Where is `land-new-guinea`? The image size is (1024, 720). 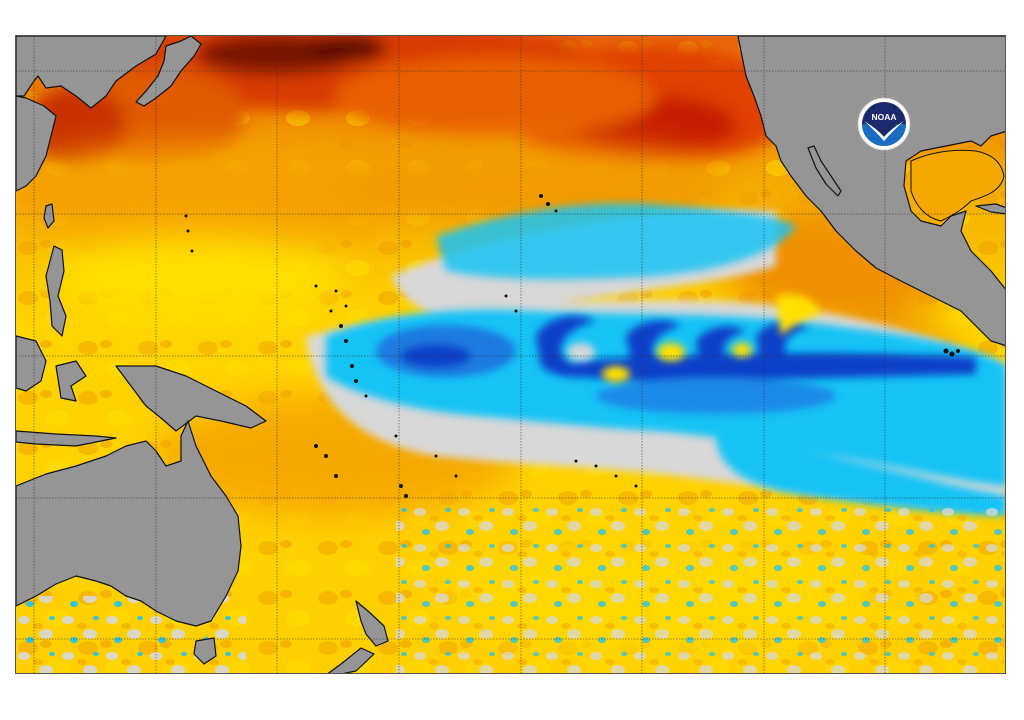
land-new-guinea is located at coordinates (191, 398).